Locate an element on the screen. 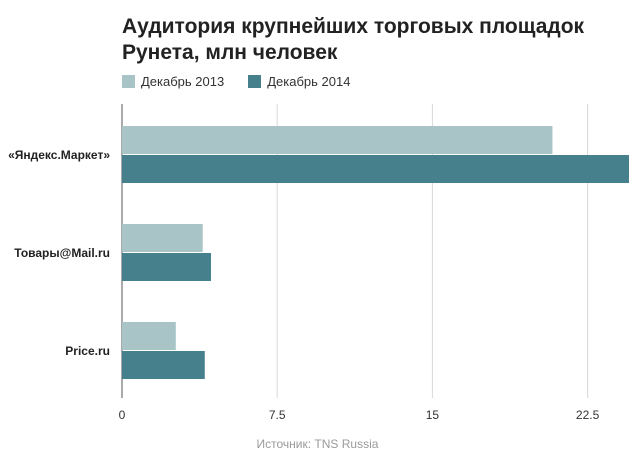 The height and width of the screenshot is (459, 635). category-label: «Яндекс.Маркет» is located at coordinates (59, 155).